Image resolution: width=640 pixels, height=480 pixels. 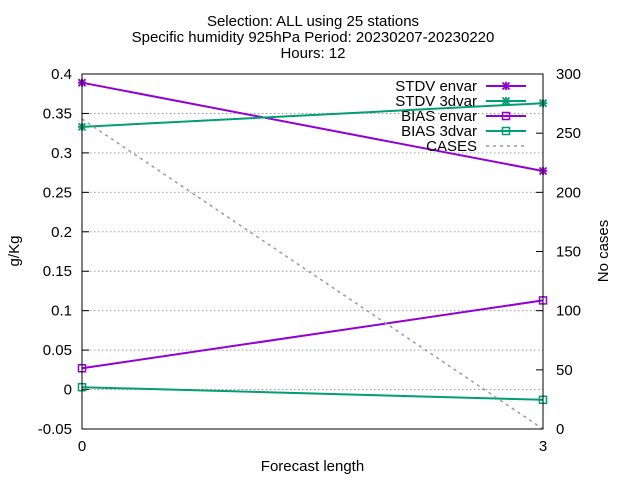 What do you see at coordinates (57, 192) in the screenshot?
I see `y-tick-label: 0.25` at bounding box center [57, 192].